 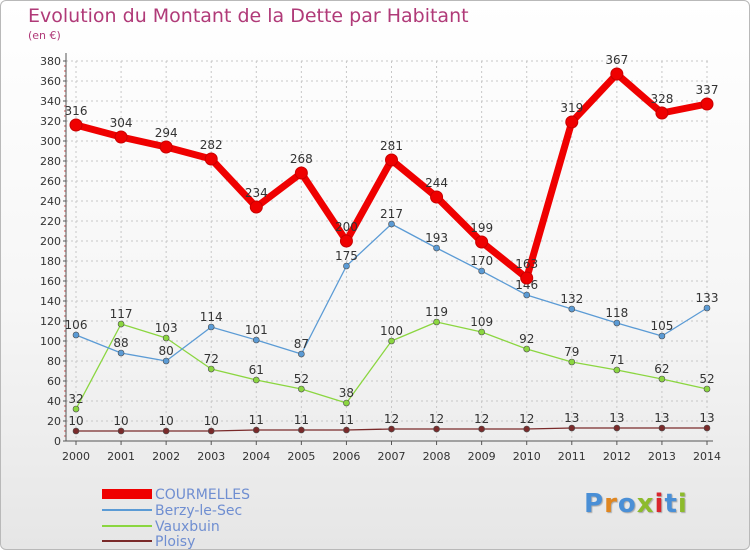 I want to click on logo-letter: o, so click(x=627, y=504).